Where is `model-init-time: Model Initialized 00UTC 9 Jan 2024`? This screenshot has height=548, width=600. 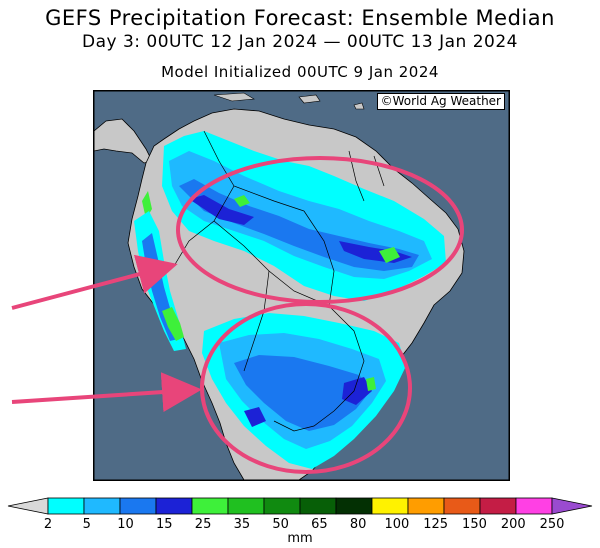 model-init-time: Model Initialized 00UTC 9 Jan 2024 is located at coordinates (300, 72).